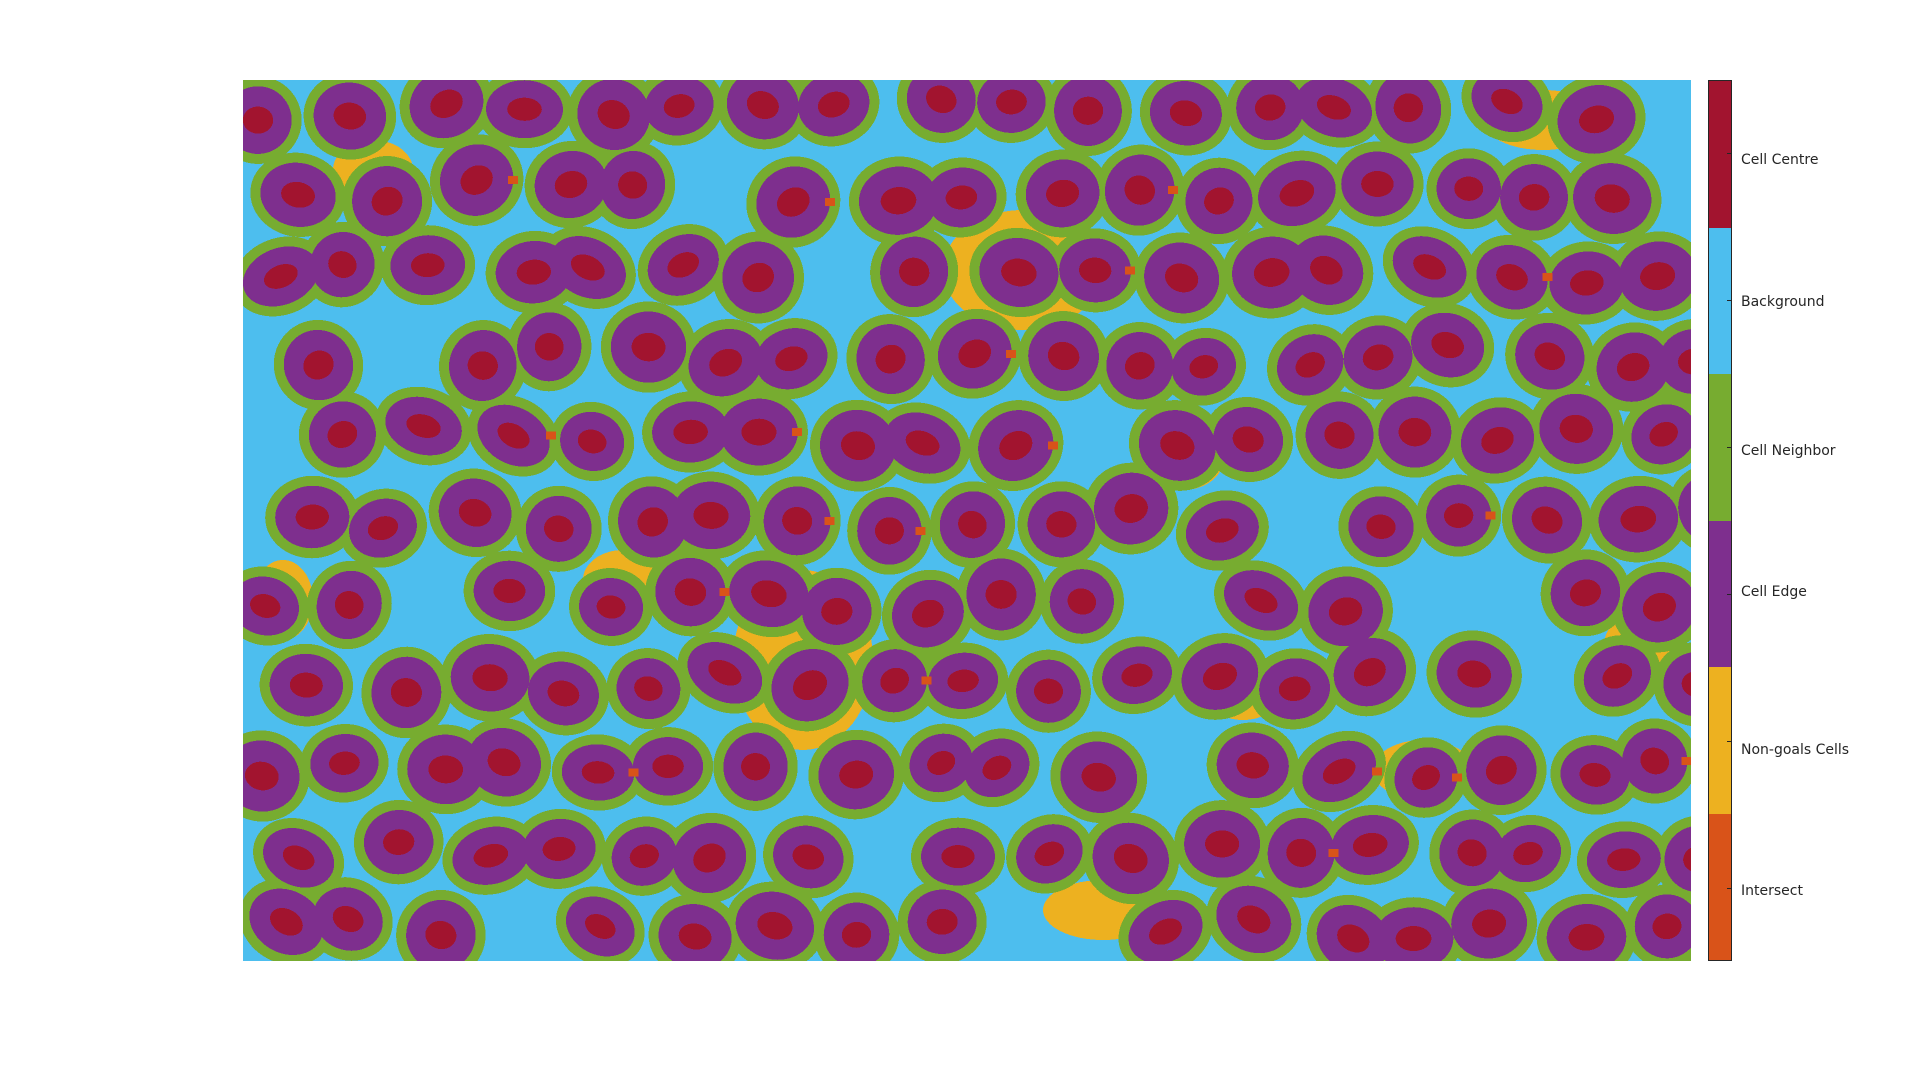 The image size is (1918, 1069). What do you see at coordinates (1774, 592) in the screenshot?
I see `colorbar-label-cell-edge: Cell Edge` at bounding box center [1774, 592].